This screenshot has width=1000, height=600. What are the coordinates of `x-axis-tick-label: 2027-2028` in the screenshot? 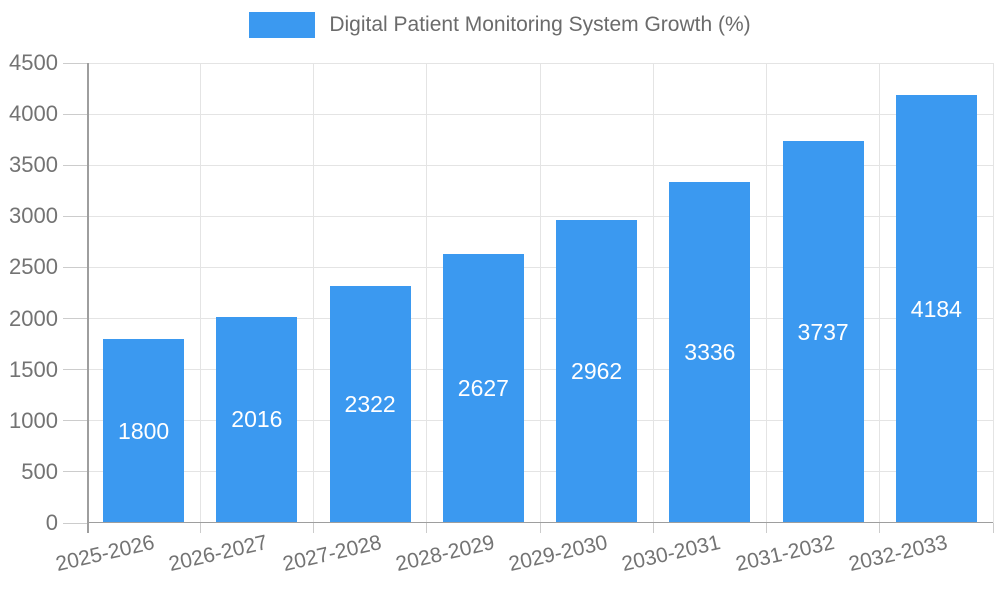 It's located at (332, 554).